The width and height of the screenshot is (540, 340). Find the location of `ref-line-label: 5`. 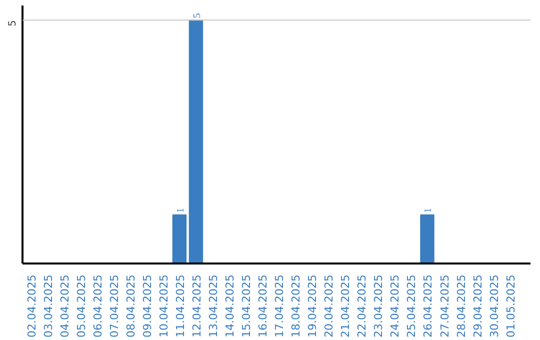

ref-line-label: 5 is located at coordinates (13, 23).